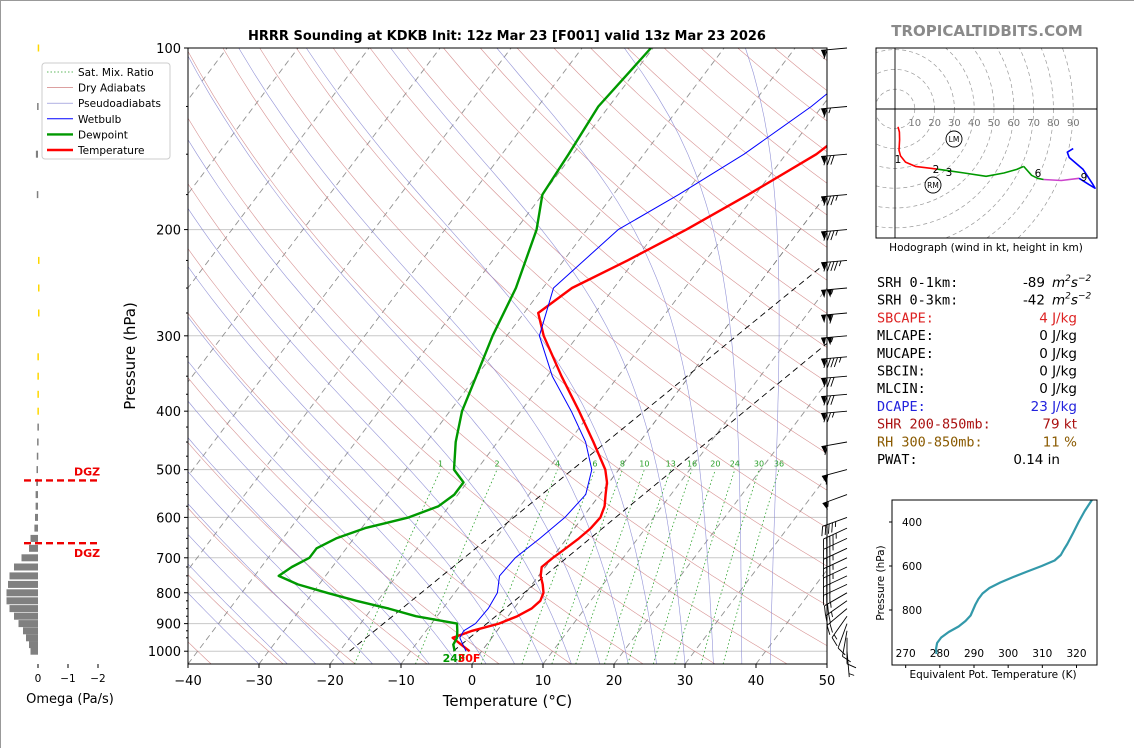  What do you see at coordinates (130, 356) in the screenshot?
I see `y-axis-label: Pressure (hPa)` at bounding box center [130, 356].